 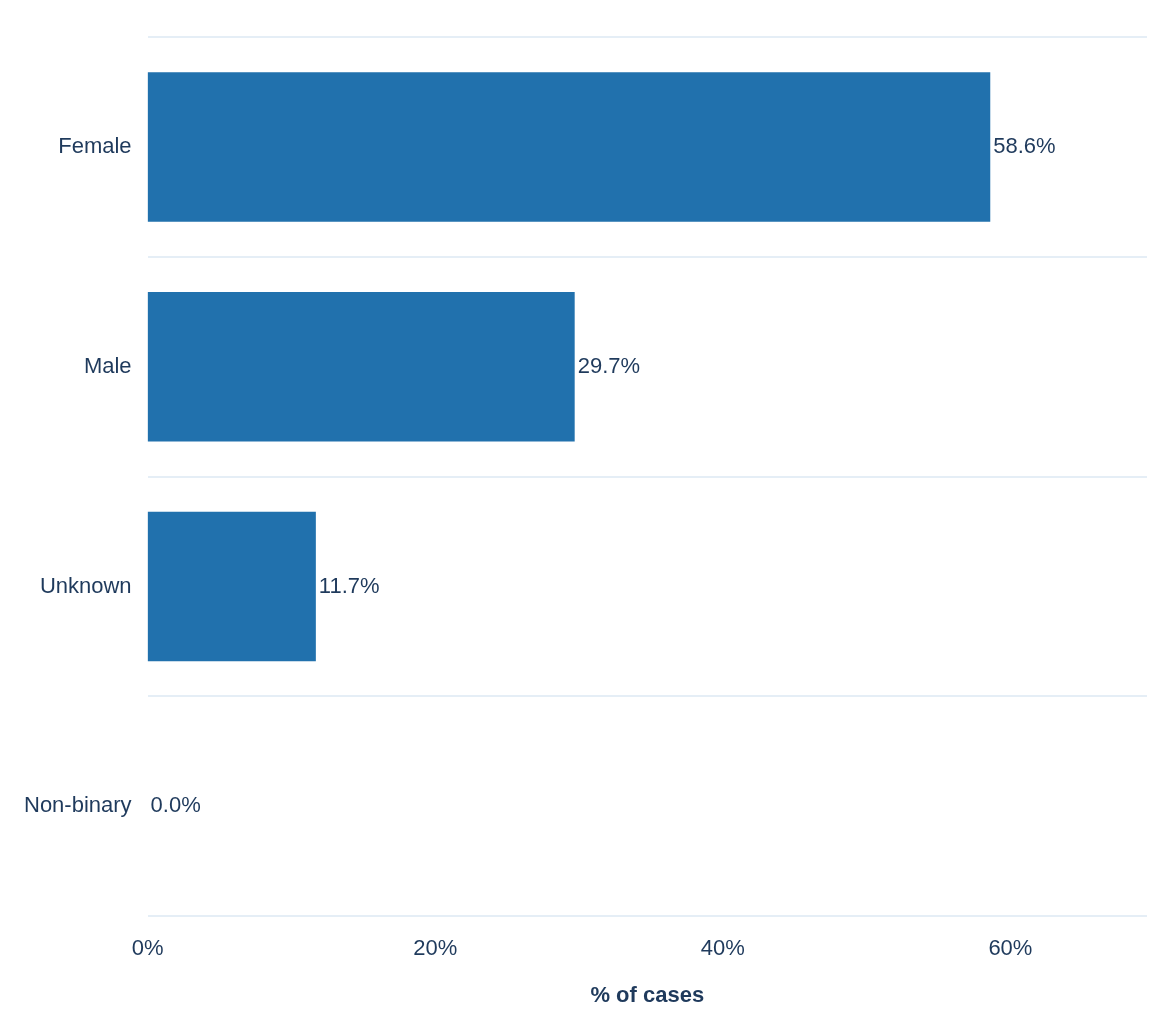 I want to click on x-tick-label: 20%, so click(x=435, y=948).